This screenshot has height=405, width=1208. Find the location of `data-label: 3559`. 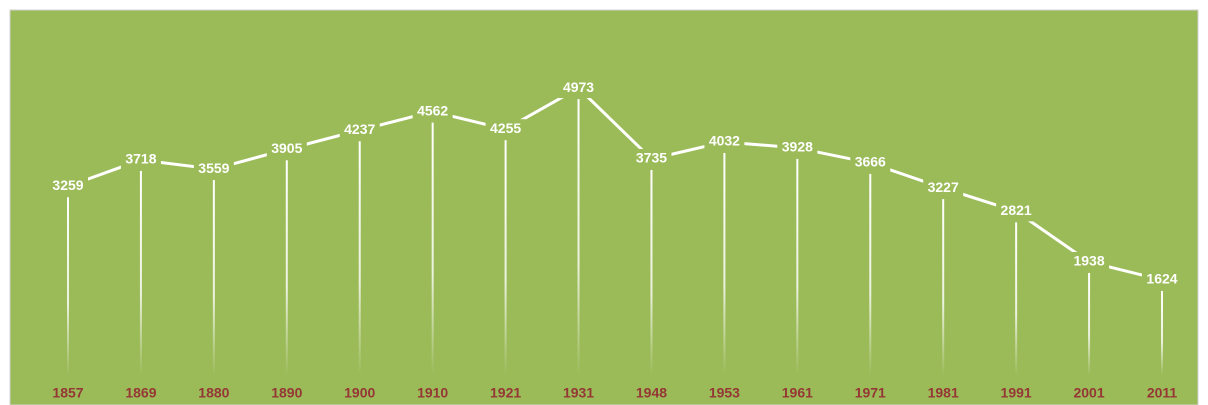

data-label: 3559 is located at coordinates (213, 168).